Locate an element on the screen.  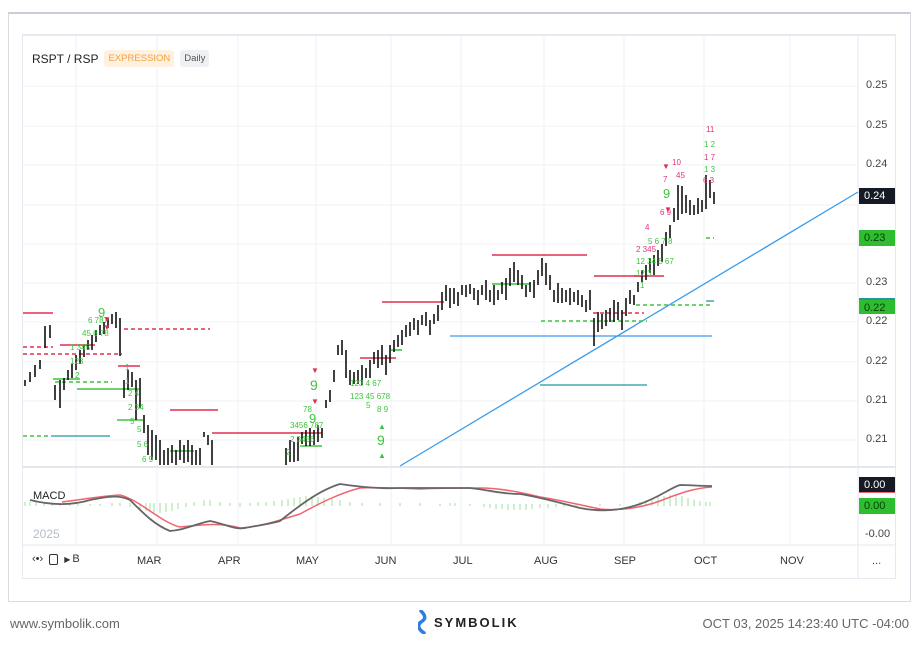
price-tick: 0.23 is located at coordinates (877, 282).